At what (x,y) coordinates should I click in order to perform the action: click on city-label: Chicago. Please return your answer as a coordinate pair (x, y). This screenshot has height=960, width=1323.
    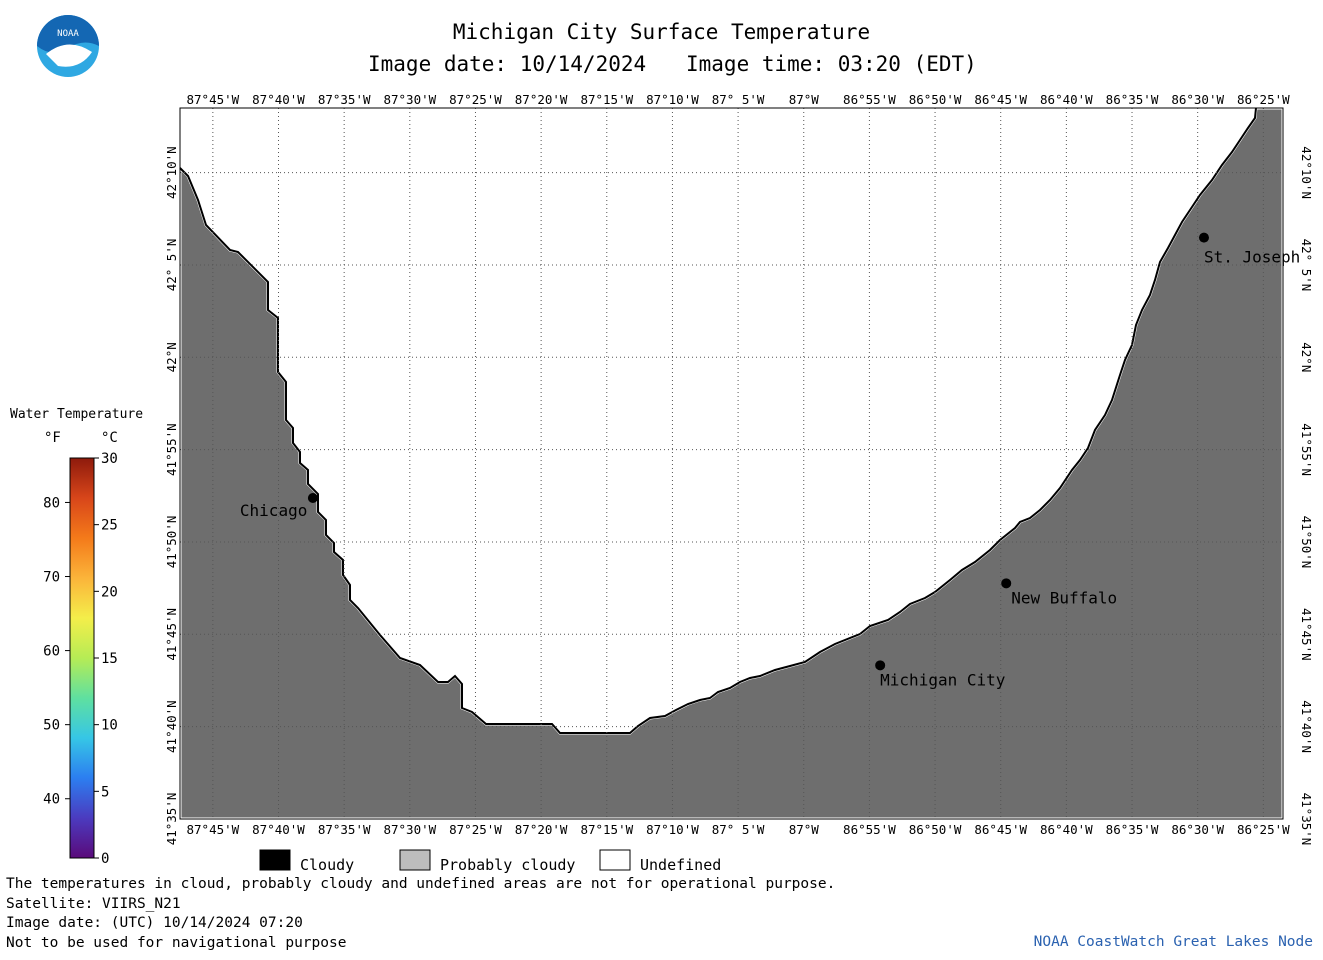
    Looking at the image, I should click on (273, 510).